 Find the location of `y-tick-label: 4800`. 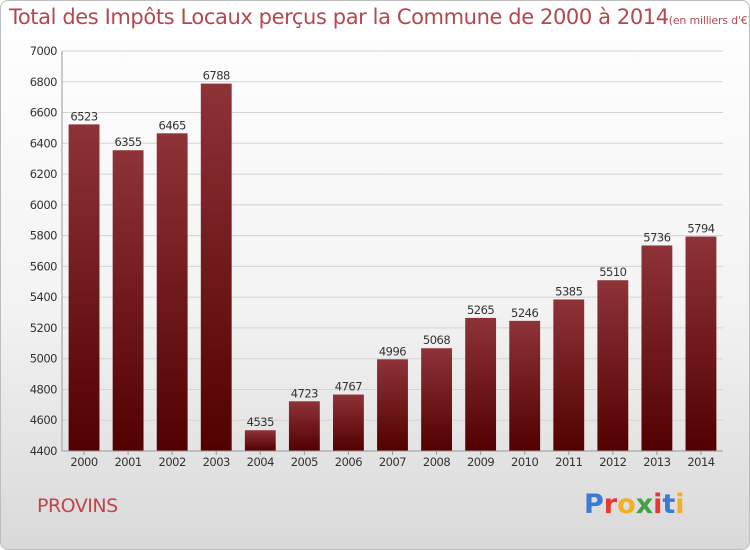

y-tick-label: 4800 is located at coordinates (43, 389).